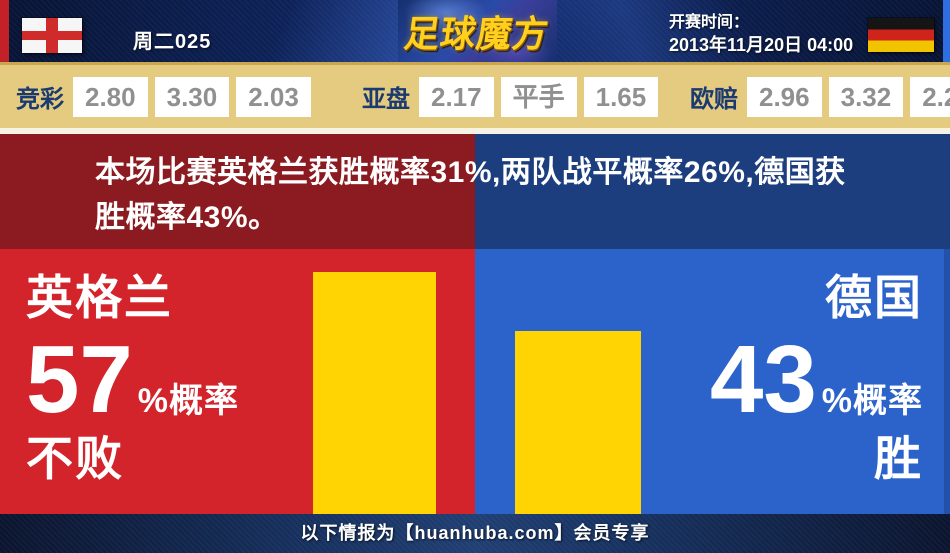  What do you see at coordinates (872, 401) in the screenshot?
I see `away-percent-suffix: %概率` at bounding box center [872, 401].